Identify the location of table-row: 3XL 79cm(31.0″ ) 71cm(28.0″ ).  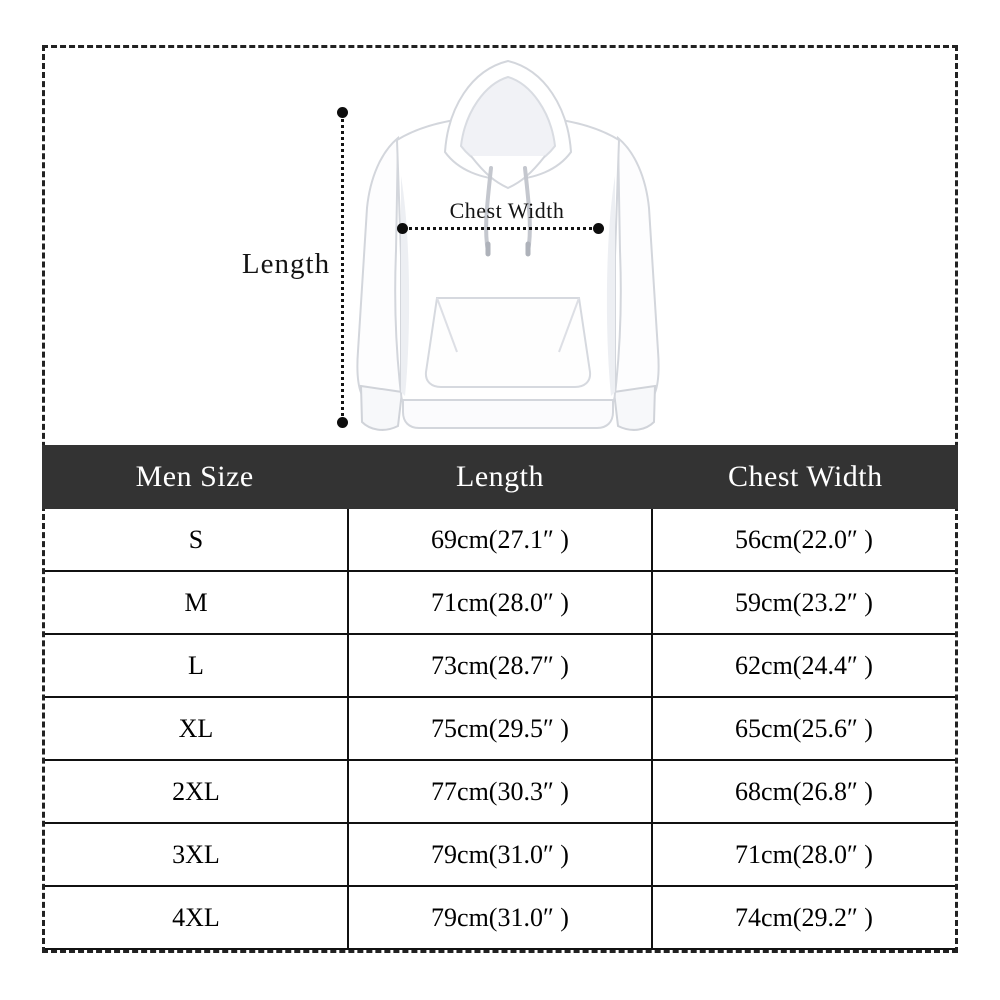
(500, 855).